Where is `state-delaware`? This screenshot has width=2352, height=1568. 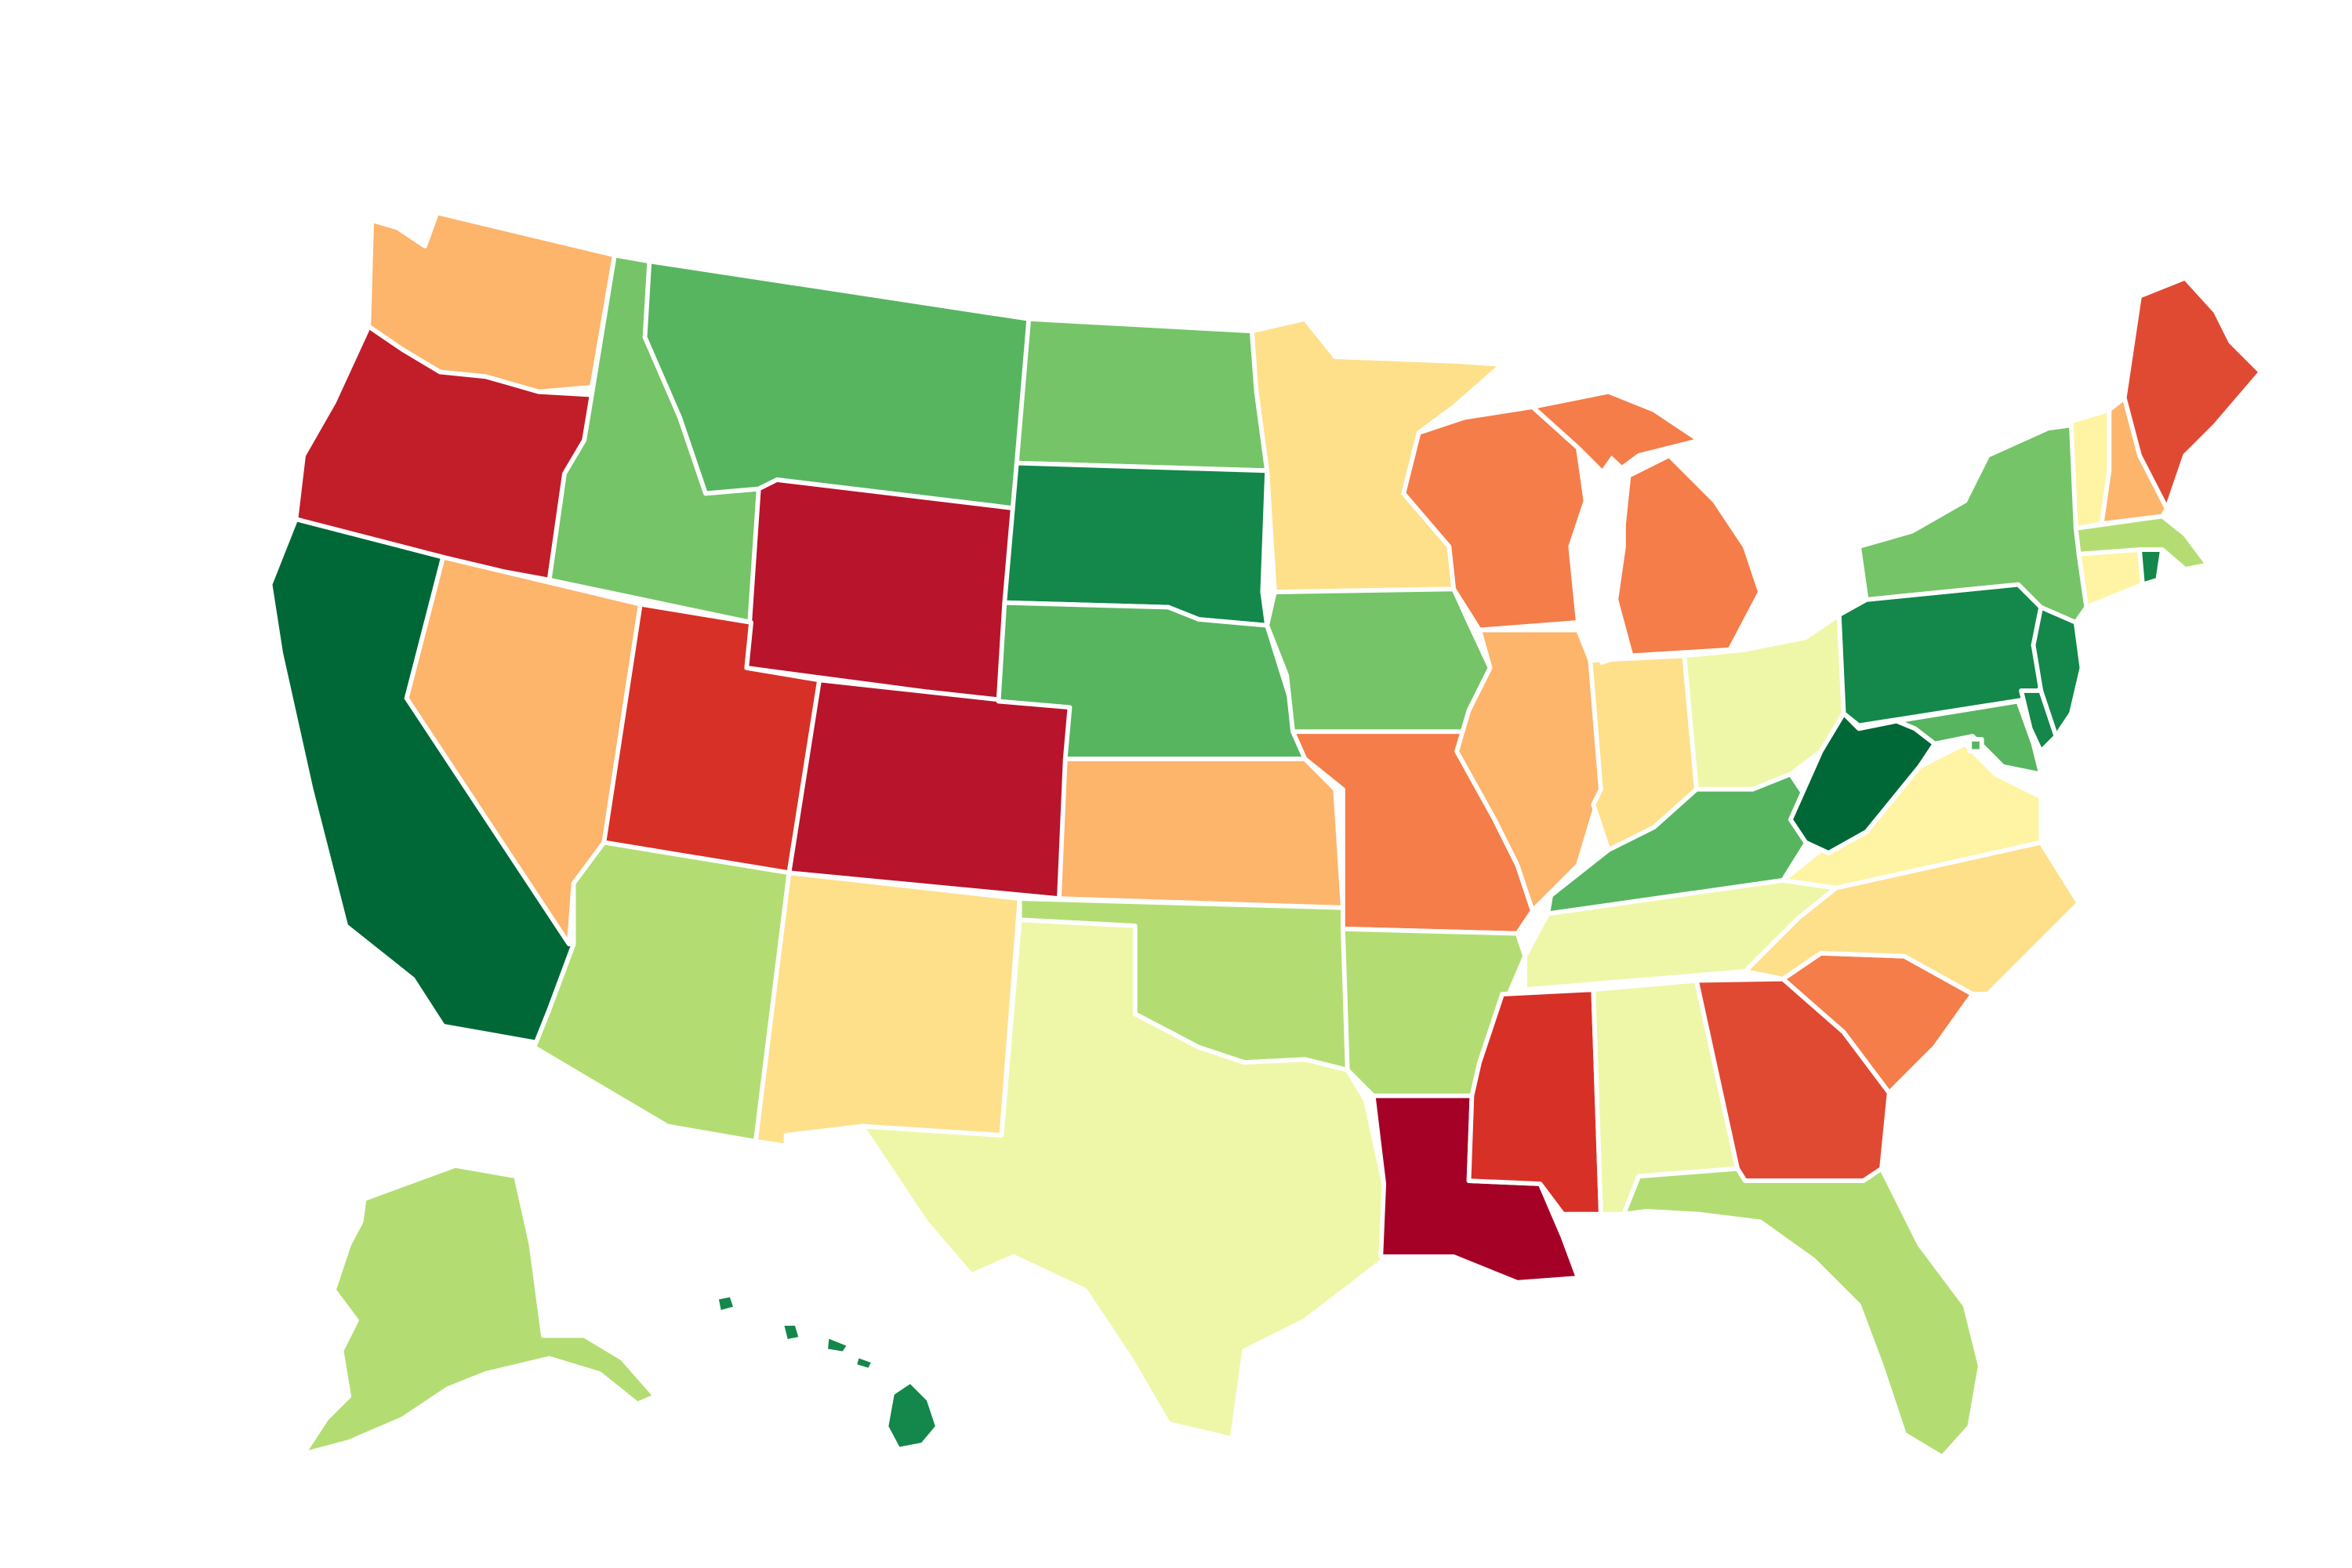 state-delaware is located at coordinates (2039, 721).